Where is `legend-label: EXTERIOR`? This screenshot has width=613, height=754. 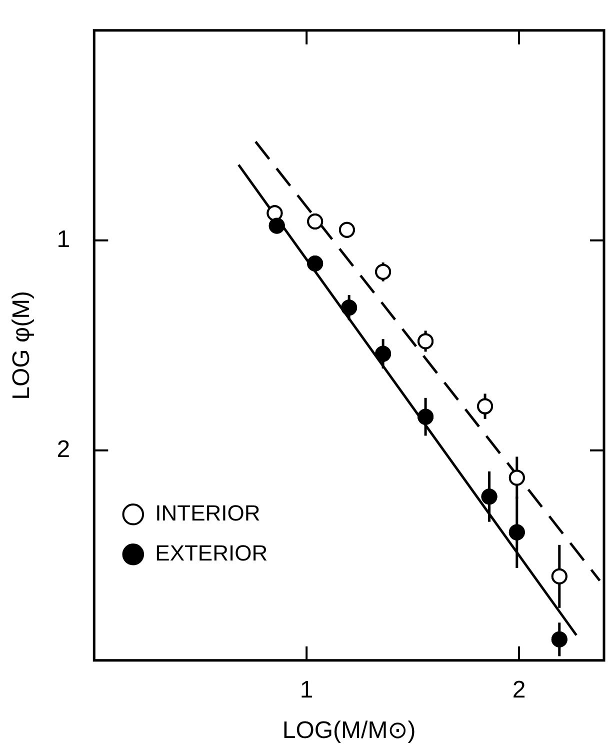
legend-label: EXTERIOR is located at coordinates (211, 553).